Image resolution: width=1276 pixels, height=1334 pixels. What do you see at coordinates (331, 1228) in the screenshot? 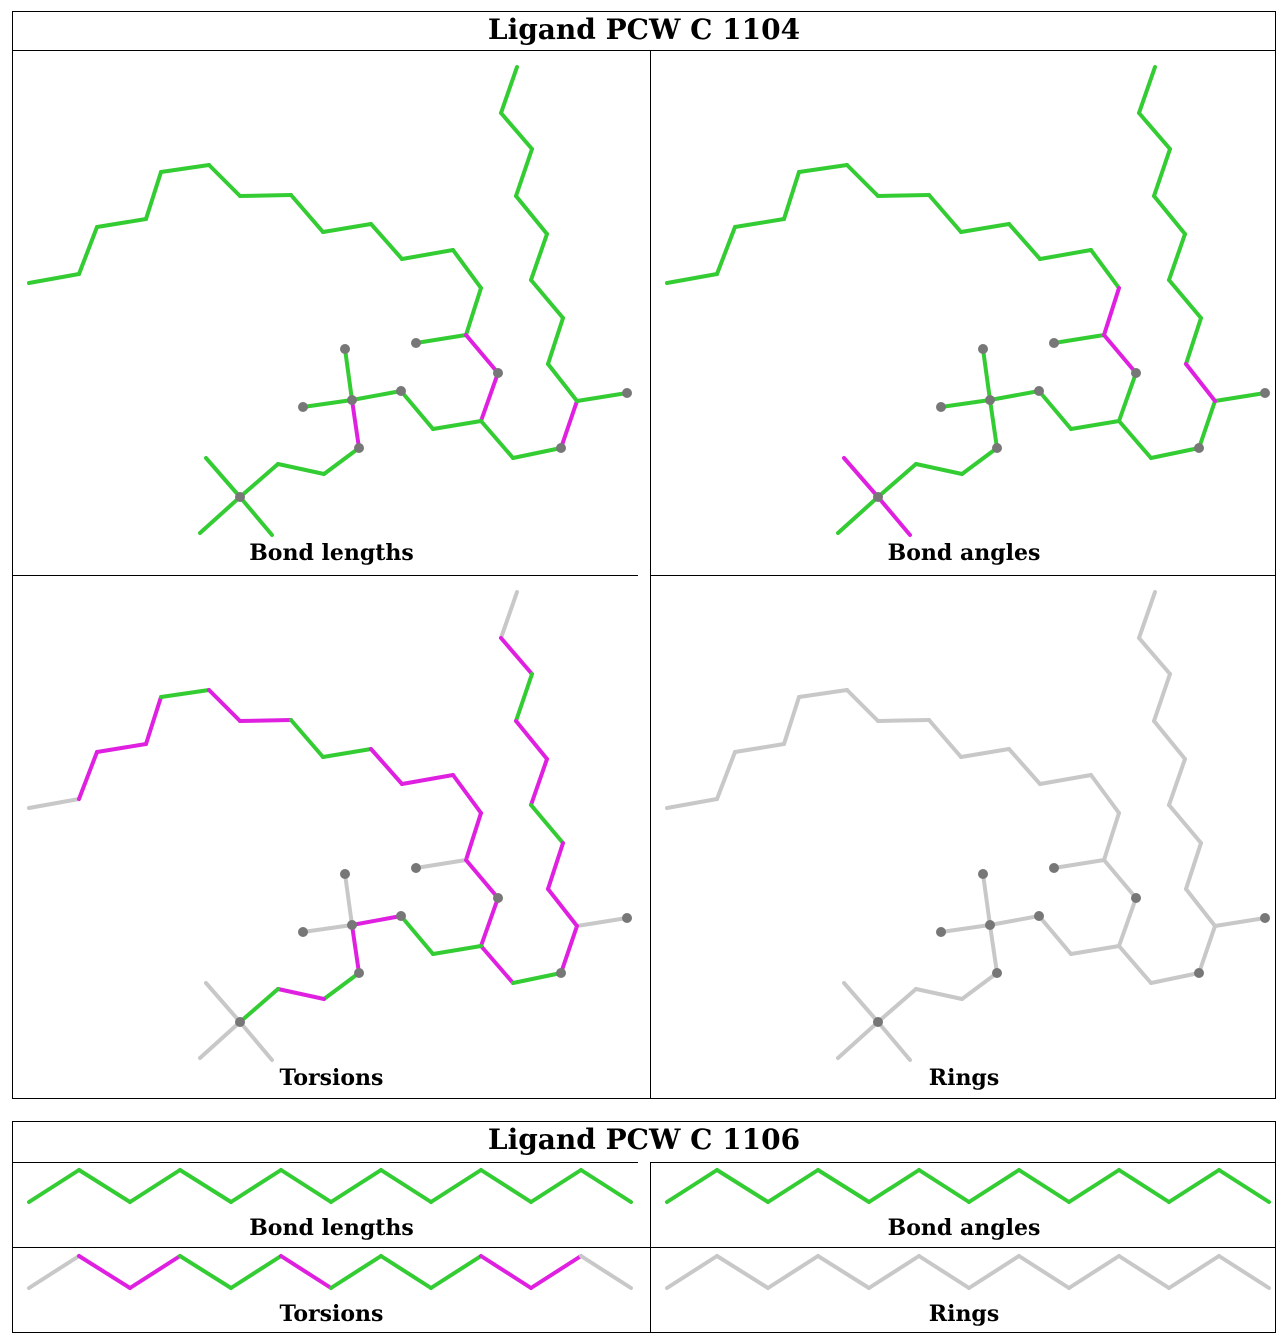
I see `caption-bond-lengths: Bond lengths` at bounding box center [331, 1228].